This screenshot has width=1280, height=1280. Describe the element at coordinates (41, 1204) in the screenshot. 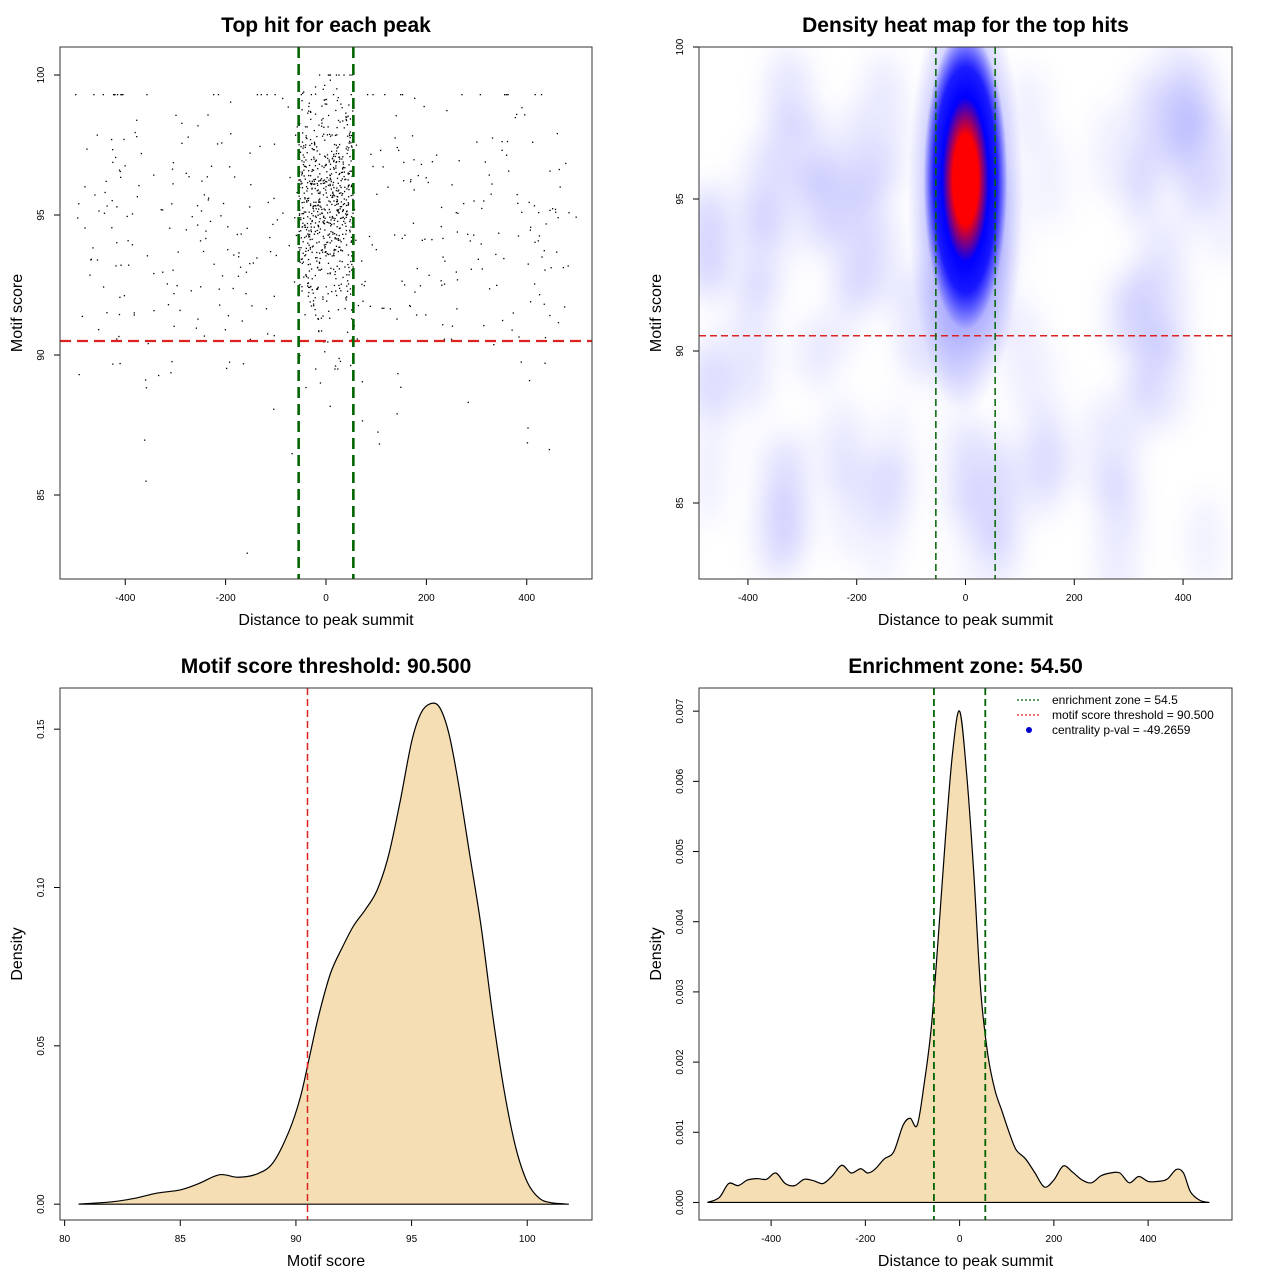

I see `y-tick-label: 0.00` at that location.